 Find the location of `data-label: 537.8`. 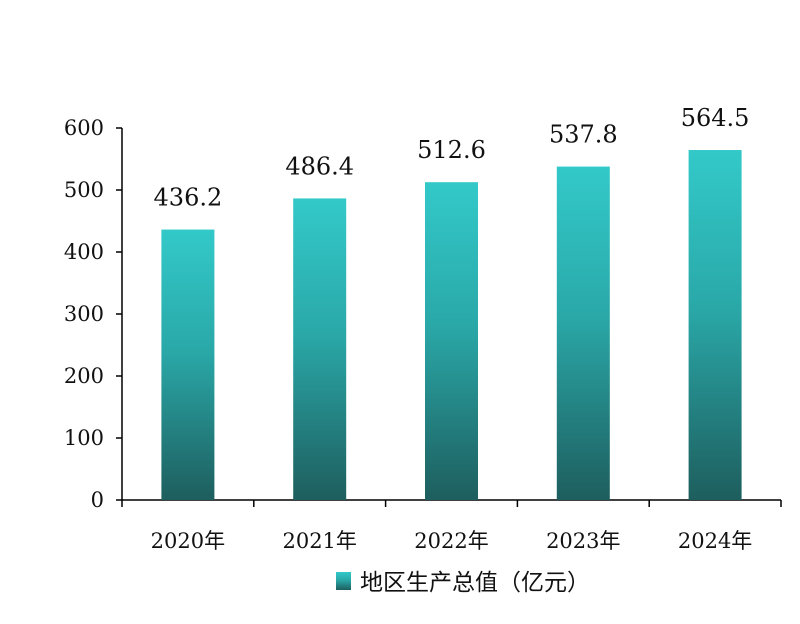

data-label: 537.8 is located at coordinates (583, 135).